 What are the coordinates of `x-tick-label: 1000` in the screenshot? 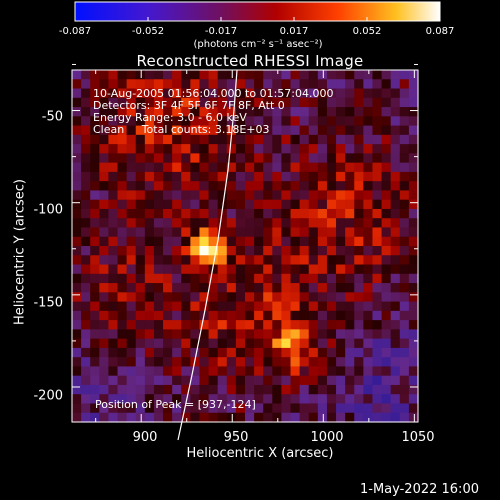 It's located at (327, 437).